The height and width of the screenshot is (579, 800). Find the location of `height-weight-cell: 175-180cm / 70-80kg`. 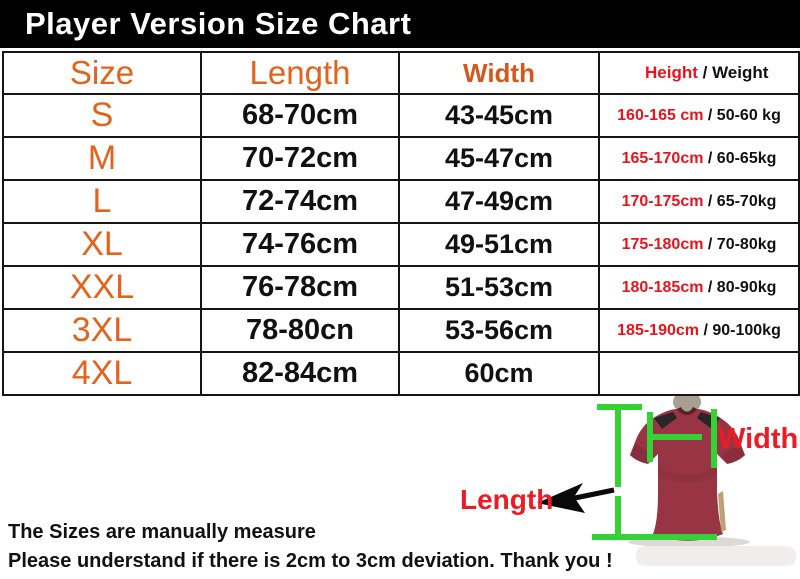

height-weight-cell: 175-180cm / 70-80kg is located at coordinates (699, 244).